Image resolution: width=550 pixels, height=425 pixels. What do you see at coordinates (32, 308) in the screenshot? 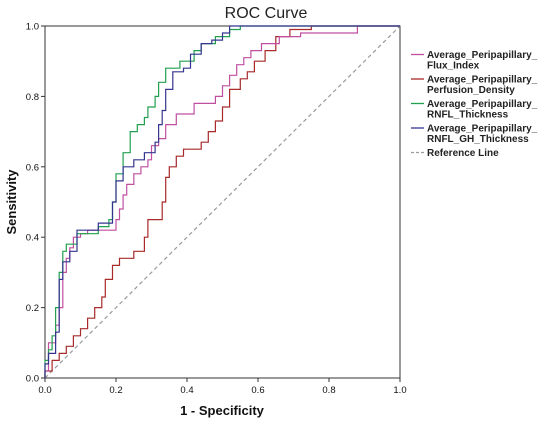
I see `y-tick-label: 0.2` at bounding box center [32, 308].